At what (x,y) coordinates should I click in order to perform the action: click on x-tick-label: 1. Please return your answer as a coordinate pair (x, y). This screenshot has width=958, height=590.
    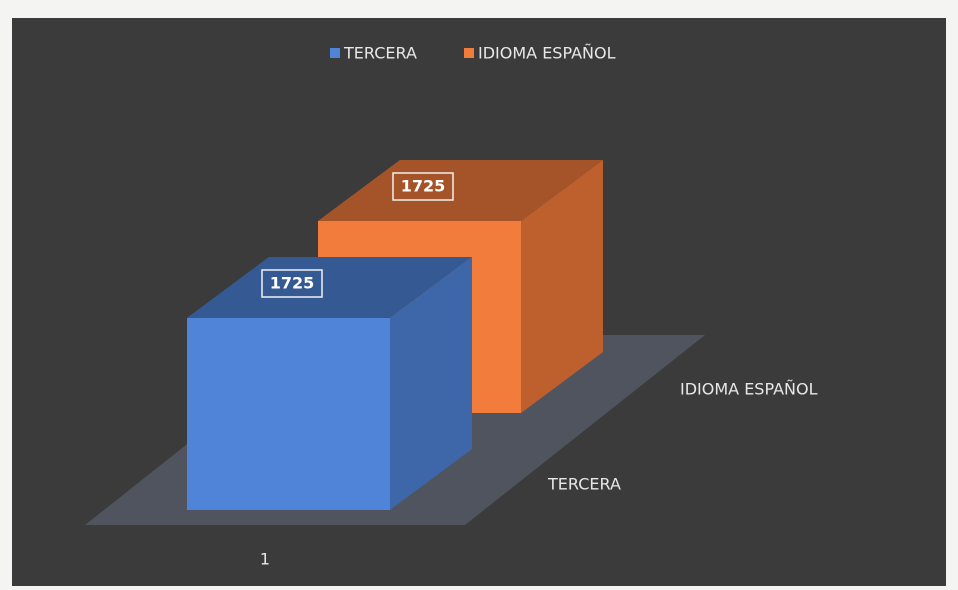
    Looking at the image, I should click on (265, 559).